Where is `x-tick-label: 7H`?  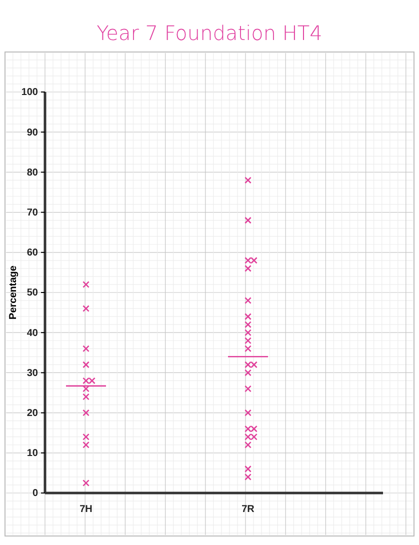 x-tick-label: 7H is located at coordinates (86, 510).